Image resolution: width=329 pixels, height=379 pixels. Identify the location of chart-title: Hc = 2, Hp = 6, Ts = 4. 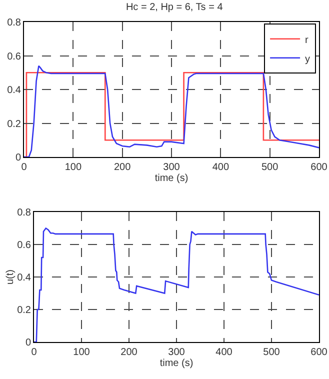
(175, 7).